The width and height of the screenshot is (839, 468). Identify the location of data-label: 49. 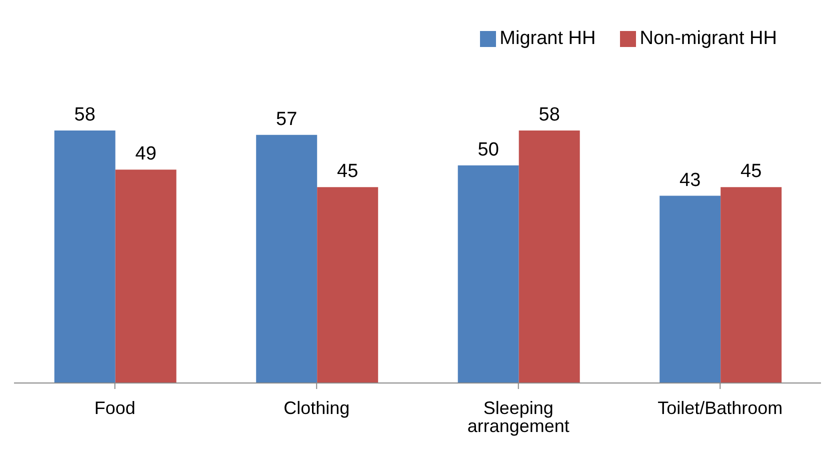
(145, 154).